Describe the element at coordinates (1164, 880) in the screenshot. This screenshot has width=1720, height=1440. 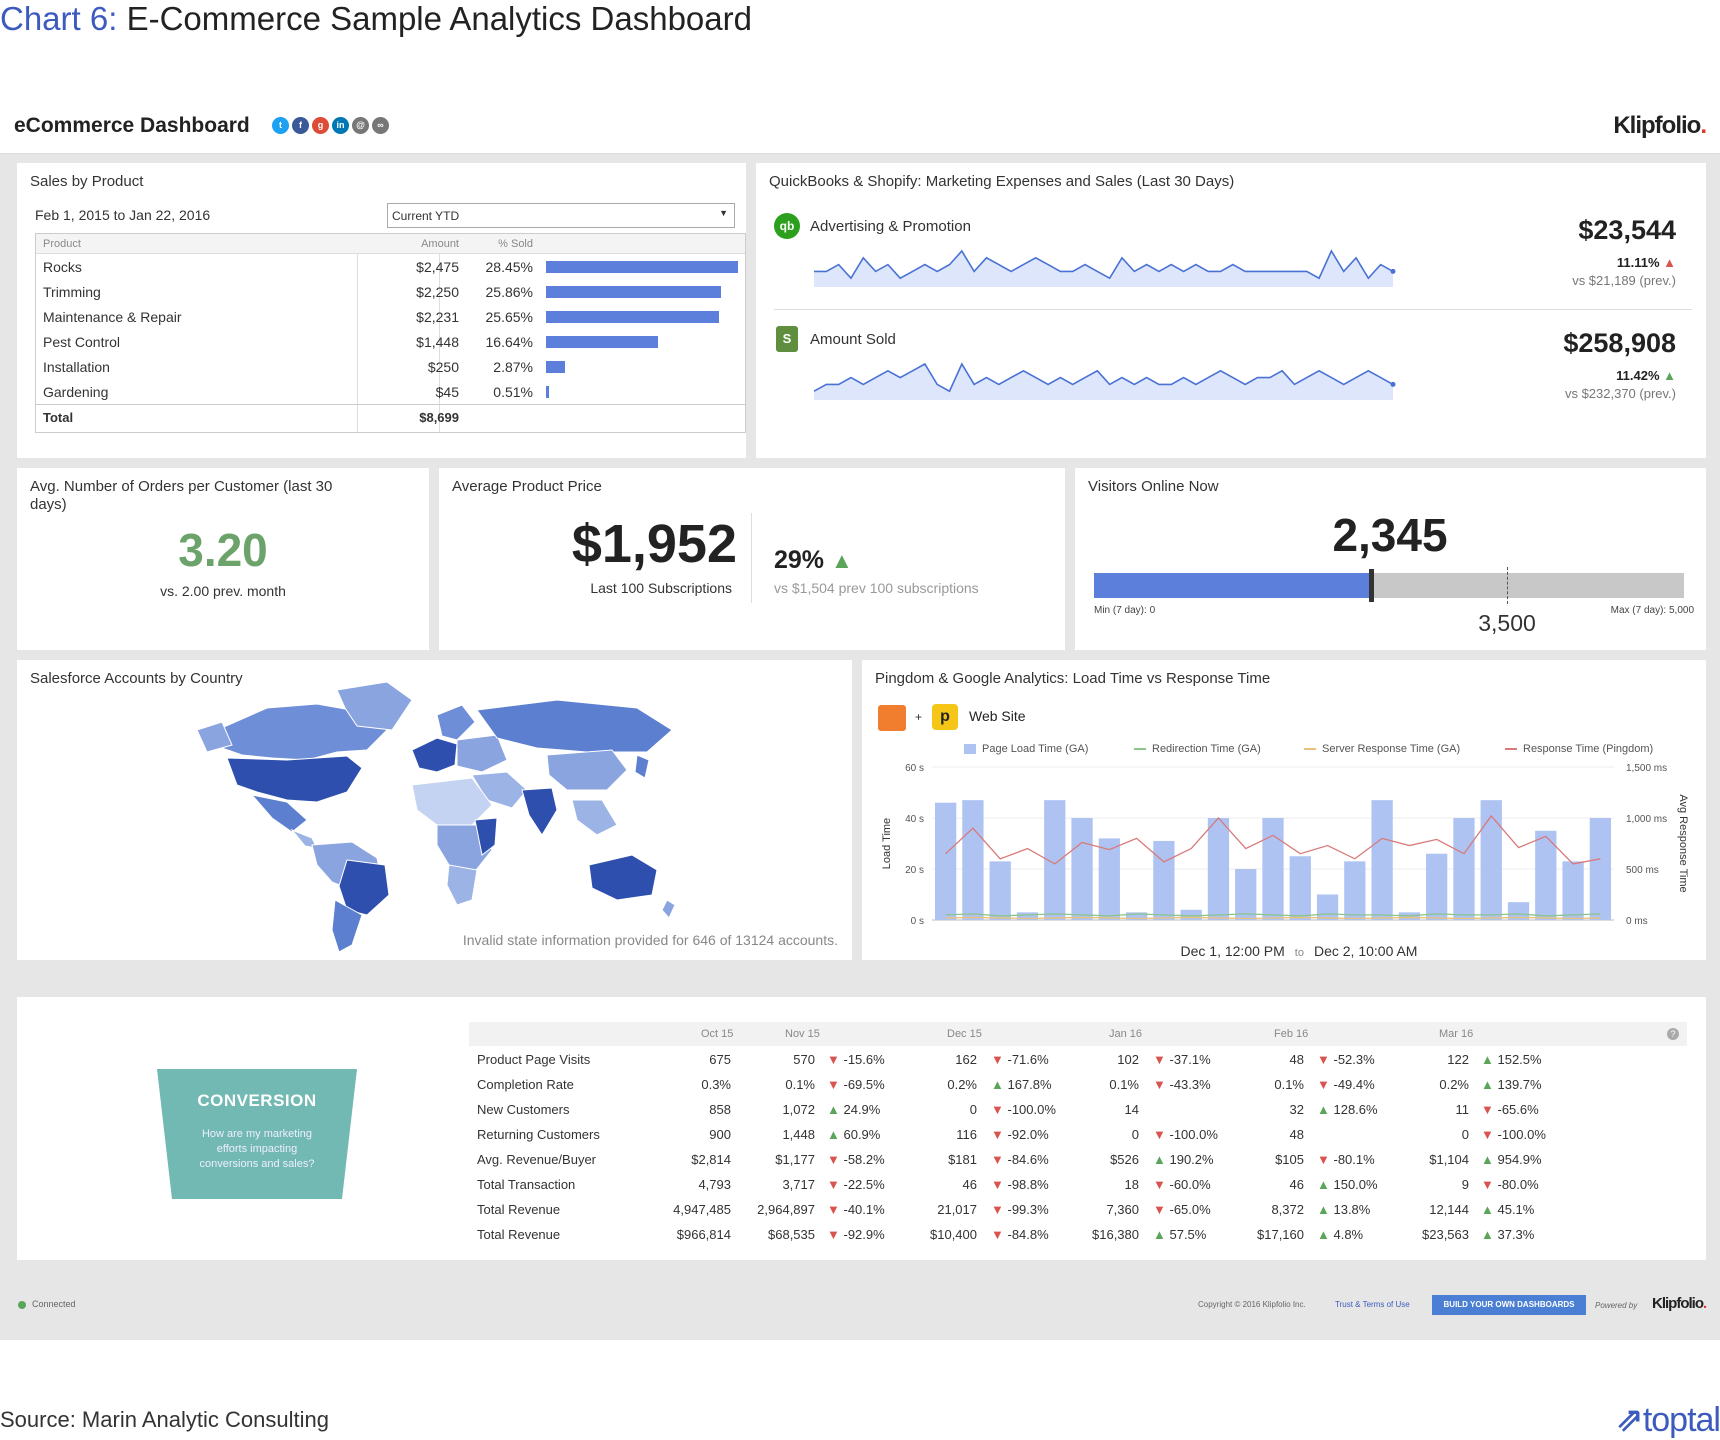
I see `load-time-bar` at that location.